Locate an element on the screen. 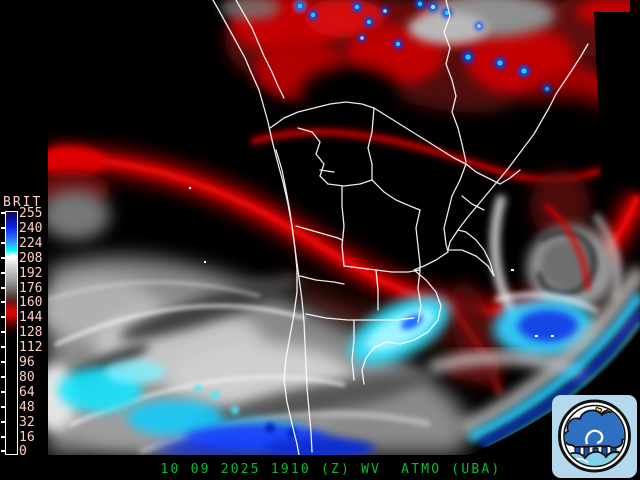 This screenshot has width=640, height=480. timestamp-bar: 10 09 2025 1910 (Z) WV ATMO (UBA) is located at coordinates (320, 467).